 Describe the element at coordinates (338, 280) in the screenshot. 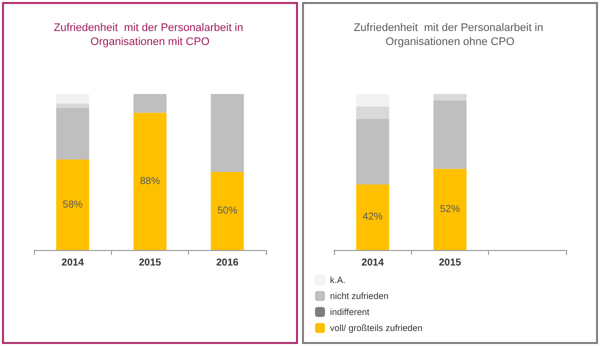

I see `legend-label: k.A.` at that location.